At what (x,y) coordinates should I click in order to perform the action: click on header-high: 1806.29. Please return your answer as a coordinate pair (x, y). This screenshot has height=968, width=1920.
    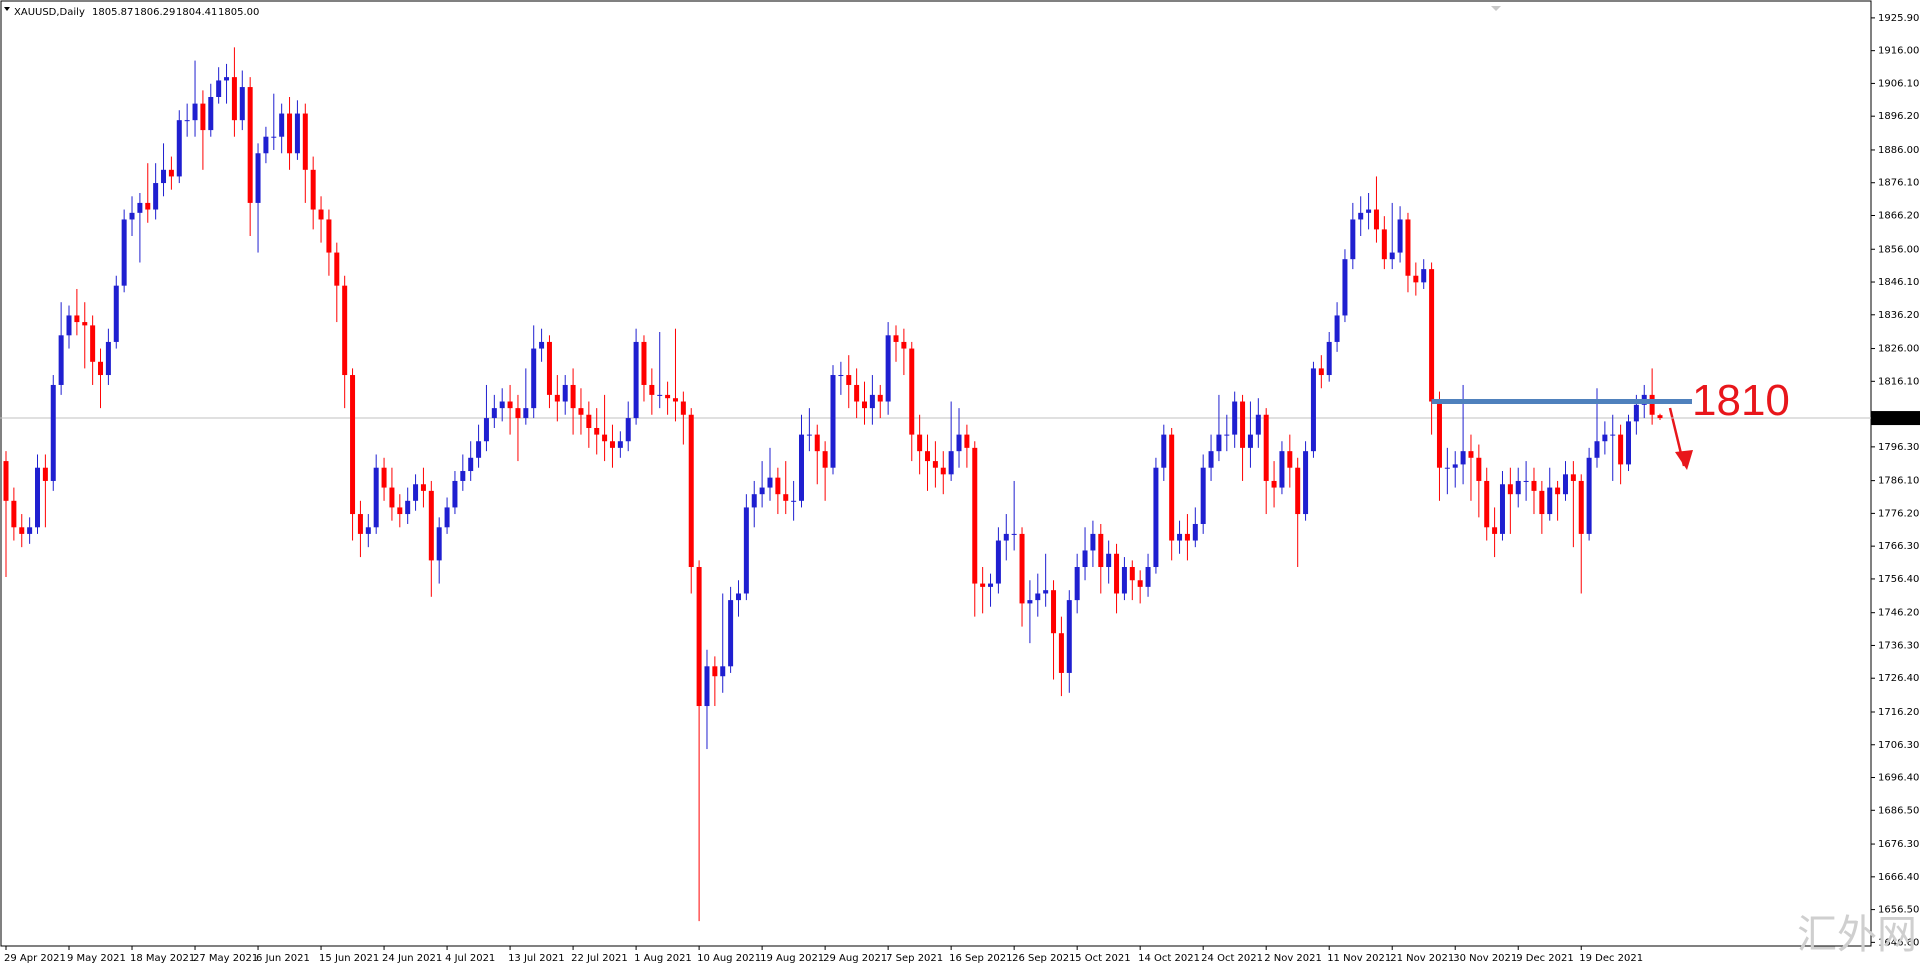
    Looking at the image, I should click on (154, 12).